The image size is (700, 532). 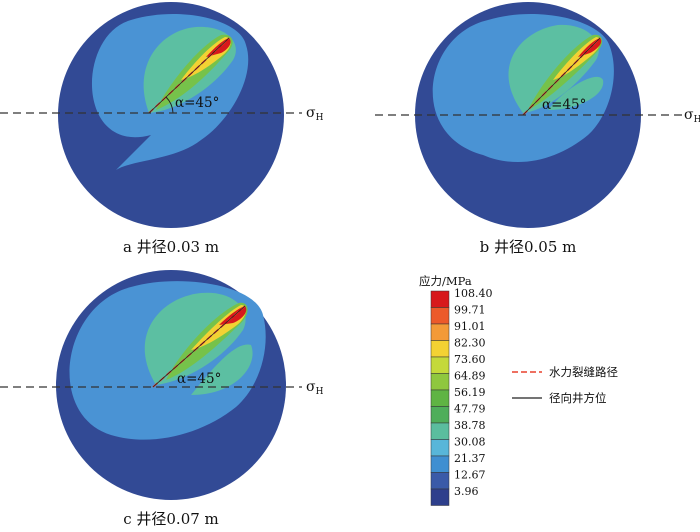 What do you see at coordinates (470, 310) in the screenshot?
I see `colorbar-tick-label: 99.71` at bounding box center [470, 310].